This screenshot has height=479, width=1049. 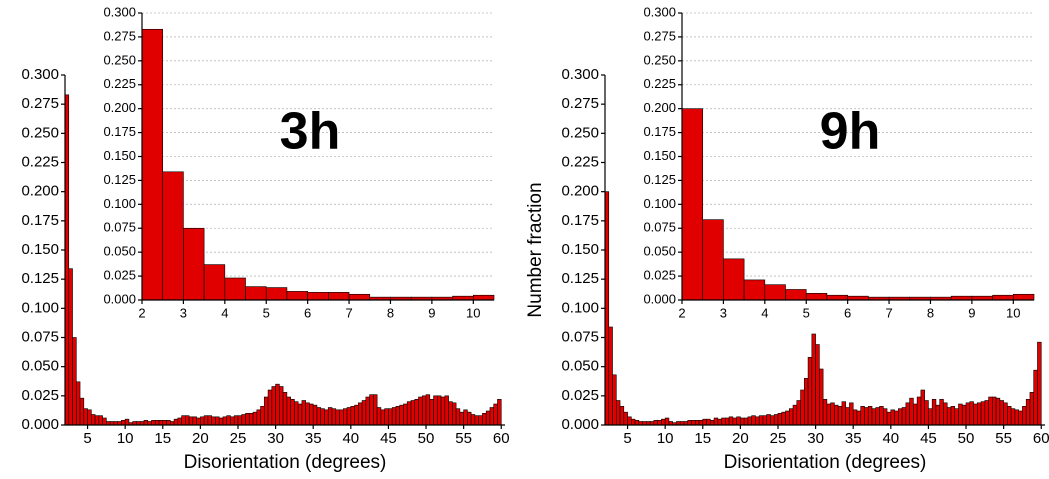 What do you see at coordinates (659, 35) in the screenshot?
I see `y-tick-label: 0.275` at bounding box center [659, 35].